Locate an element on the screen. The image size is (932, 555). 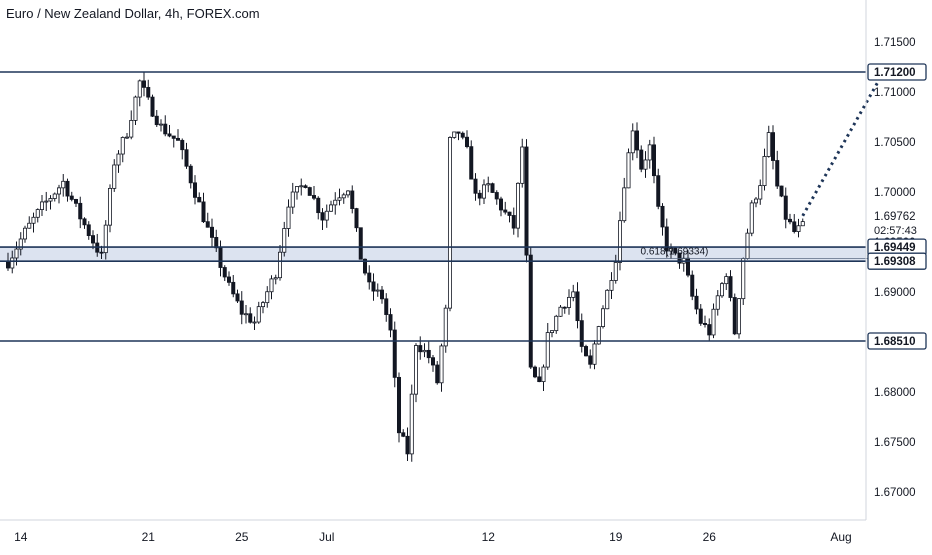
support-zone is located at coordinates (433, 254).